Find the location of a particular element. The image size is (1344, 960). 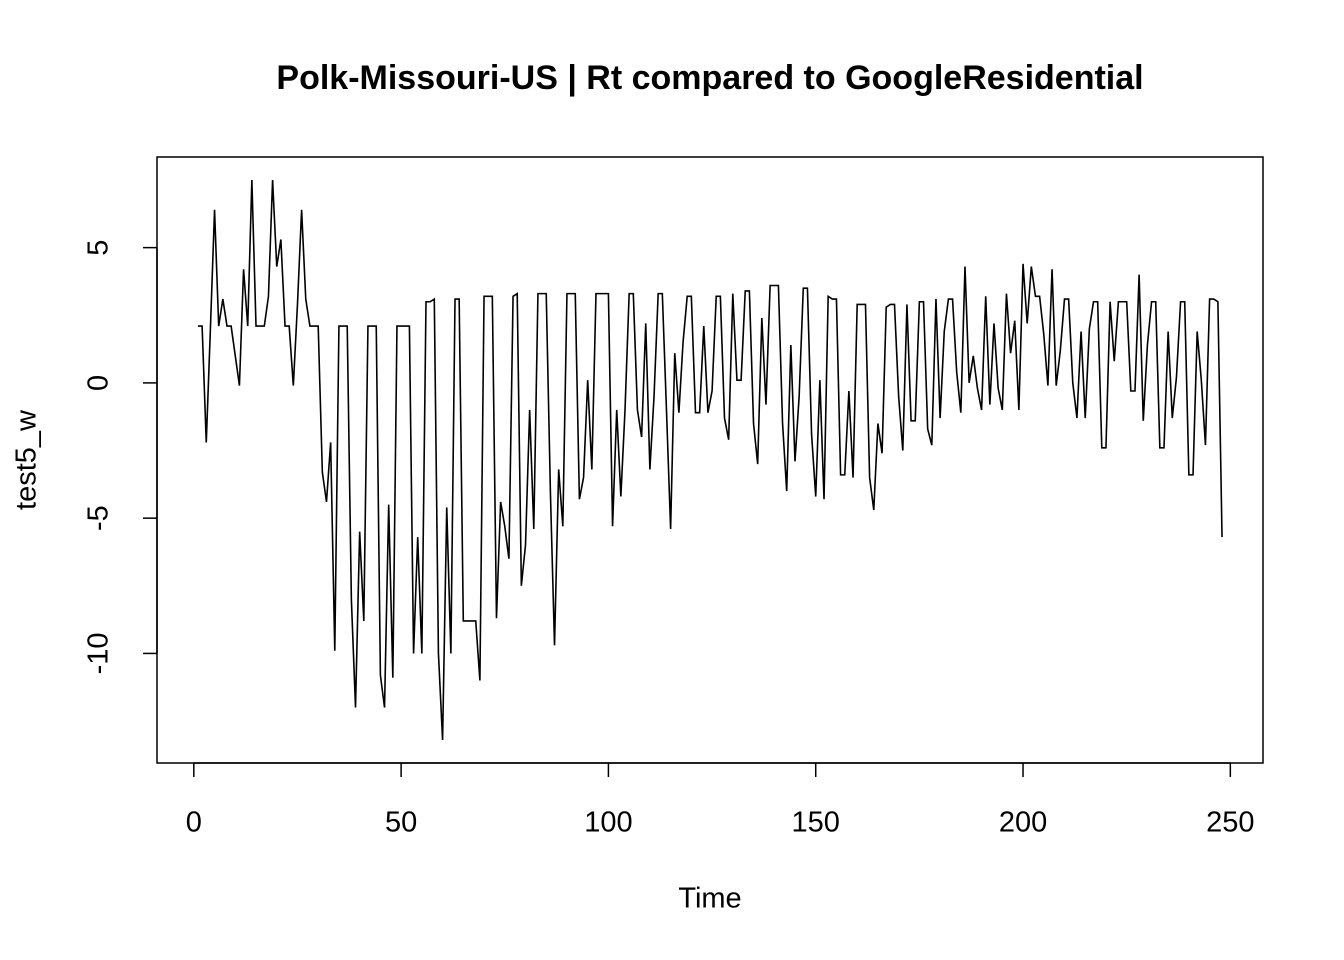

x-tick-label: 200 is located at coordinates (1023, 823).